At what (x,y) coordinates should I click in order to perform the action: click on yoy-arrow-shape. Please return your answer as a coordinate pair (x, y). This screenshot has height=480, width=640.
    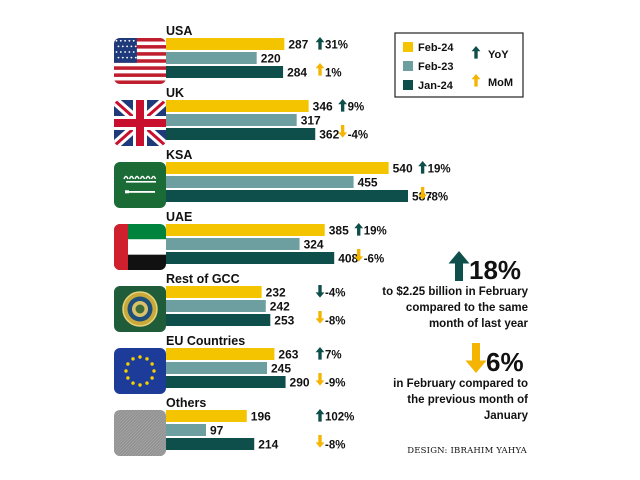
    Looking at the image, I should click on (476, 52).